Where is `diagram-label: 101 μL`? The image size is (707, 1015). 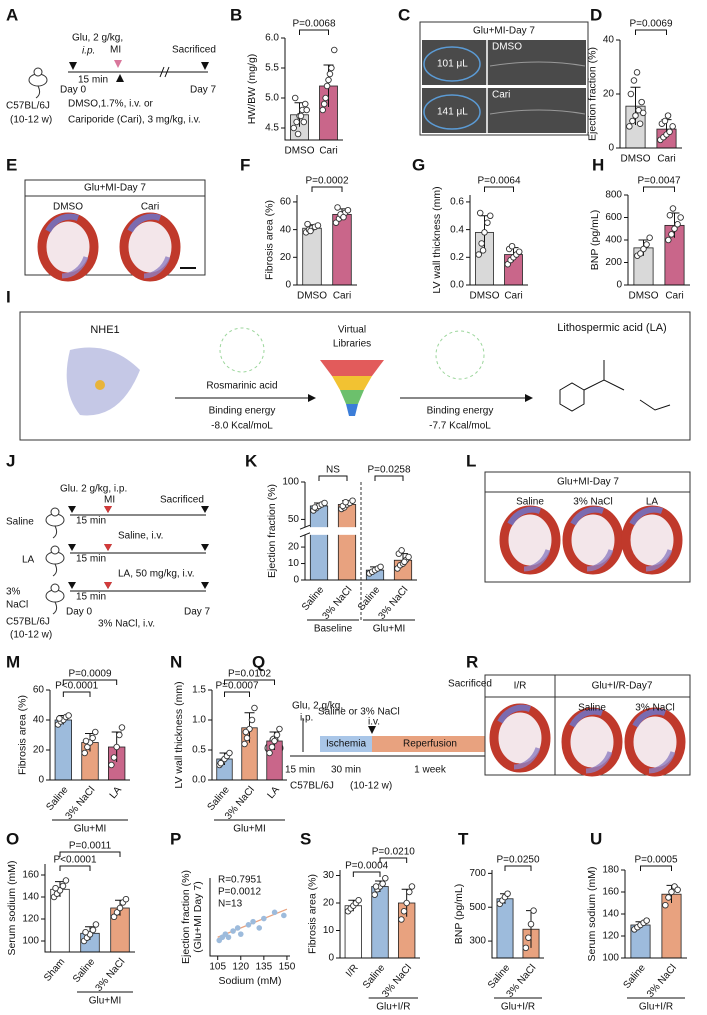 diagram-label: 101 μL is located at coordinates (452, 64).